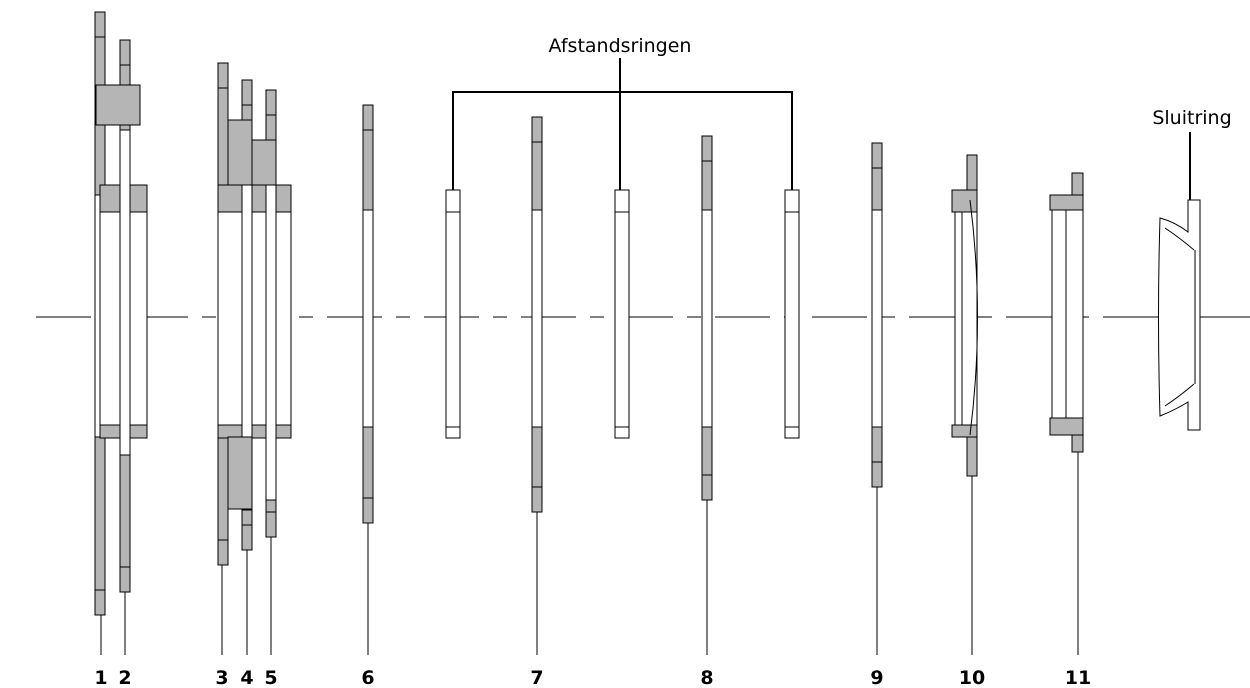 The height and width of the screenshot is (688, 1250). What do you see at coordinates (1191, 118) in the screenshot?
I see `lock-ring-callout: Sluitring` at bounding box center [1191, 118].